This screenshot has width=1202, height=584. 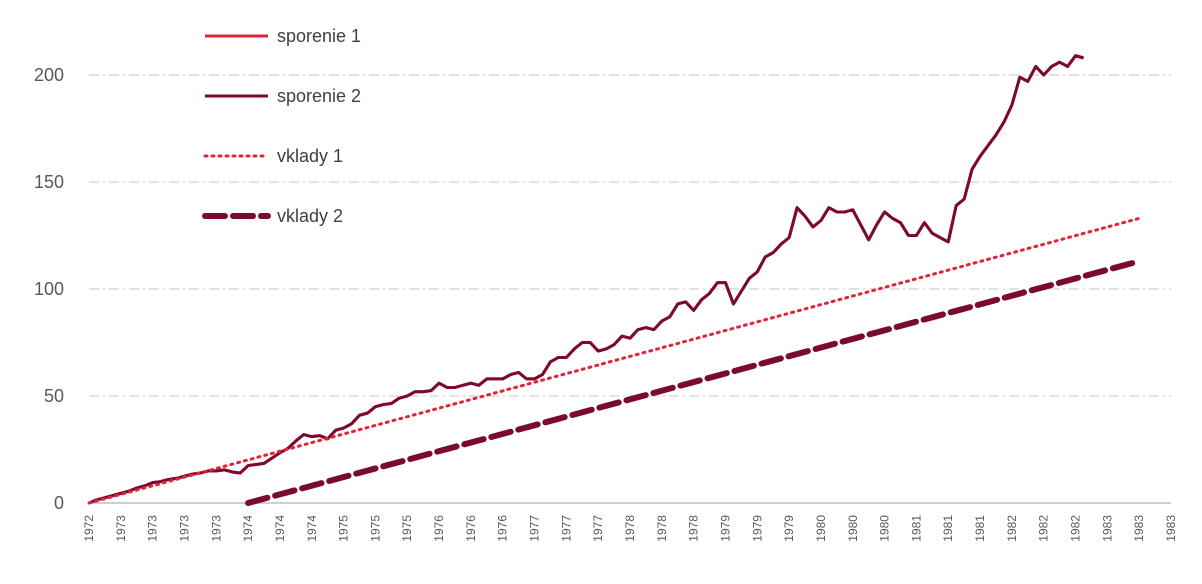 What do you see at coordinates (54, 396) in the screenshot?
I see `y-tick-label: 50` at bounding box center [54, 396].